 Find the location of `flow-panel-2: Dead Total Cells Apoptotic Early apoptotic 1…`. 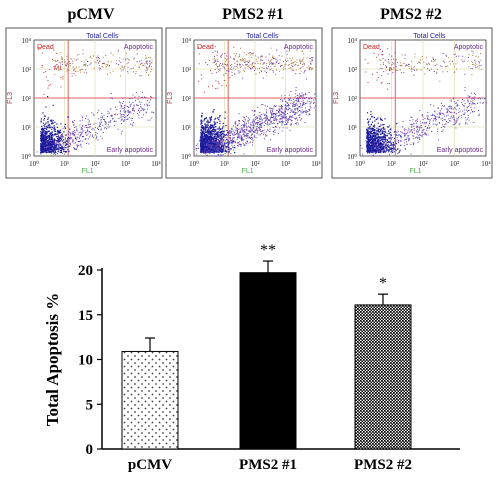

flow-panel-2: Dead Total Cells Apoptotic Early apoptotic 1… is located at coordinates (244, 103).